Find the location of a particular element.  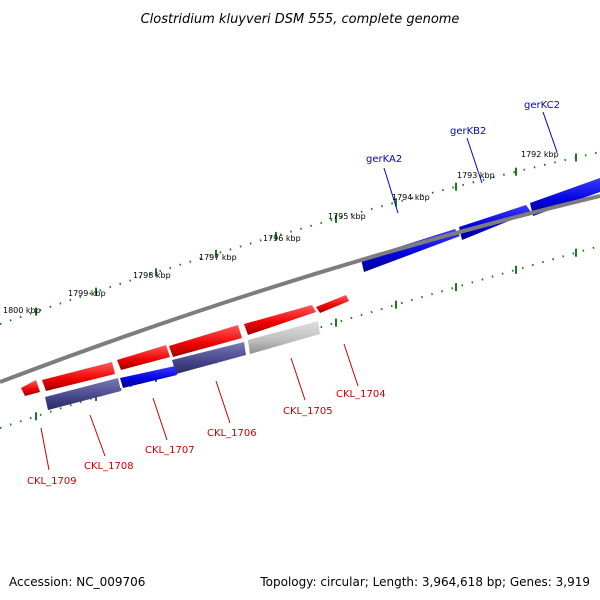

gene-label-CKL_1707: CKL_1707 is located at coordinates (170, 450).